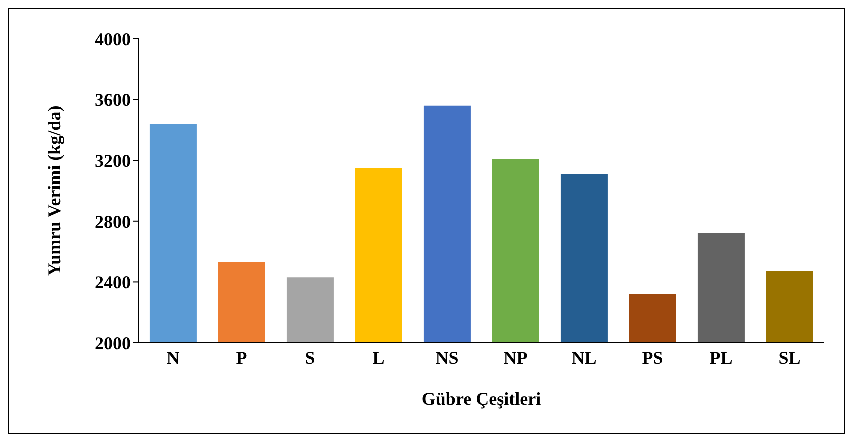 This screenshot has width=851, height=440. Describe the element at coordinates (516, 358) in the screenshot. I see `x-tick-label: NP` at that location.